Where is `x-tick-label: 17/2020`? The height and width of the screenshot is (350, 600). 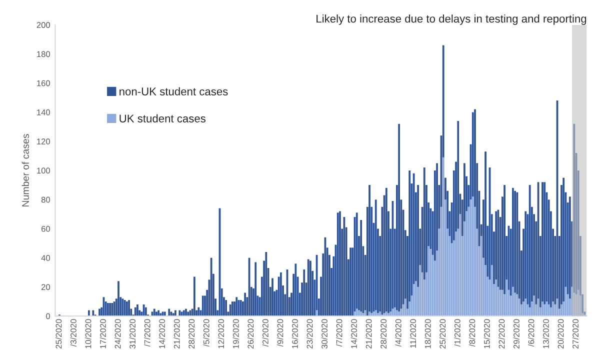 x-tick-label: 17/2020 is located at coordinates (103, 333).